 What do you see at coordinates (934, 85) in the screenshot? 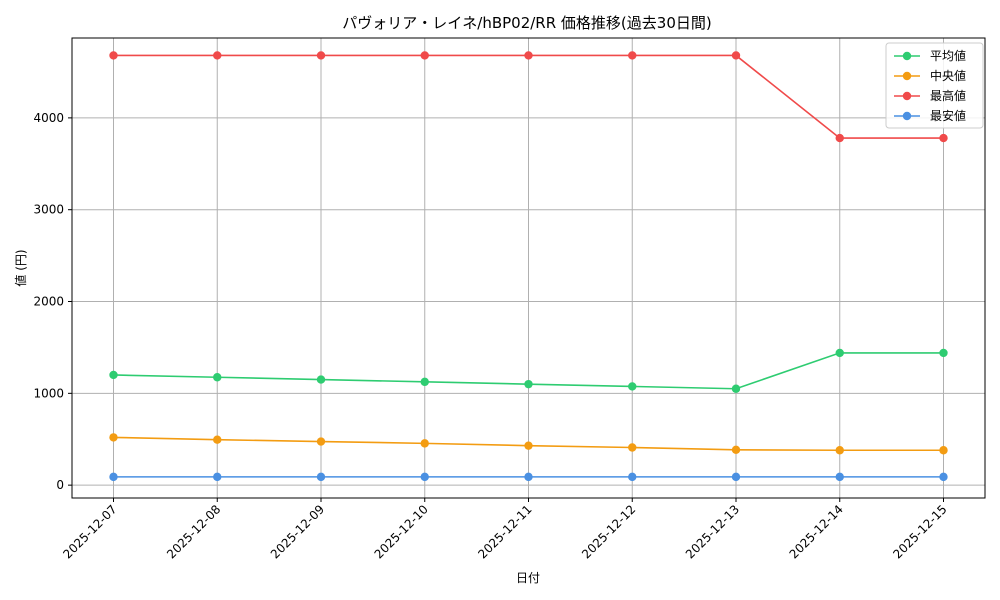
I see `legend-box` at bounding box center [934, 85].